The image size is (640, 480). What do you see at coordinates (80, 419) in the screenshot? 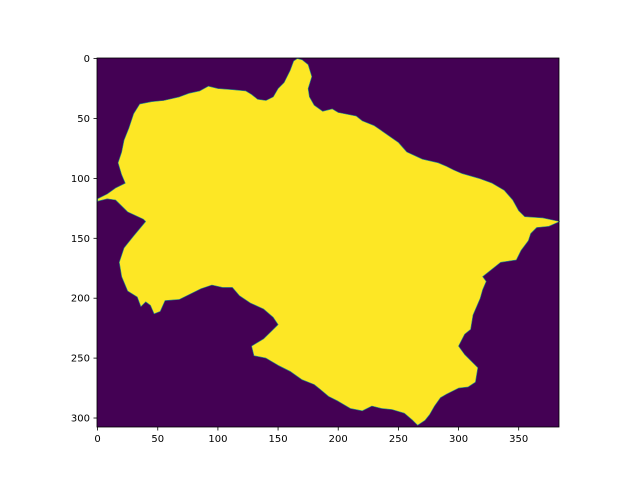
I see `y-tick-label: 300` at bounding box center [80, 419].